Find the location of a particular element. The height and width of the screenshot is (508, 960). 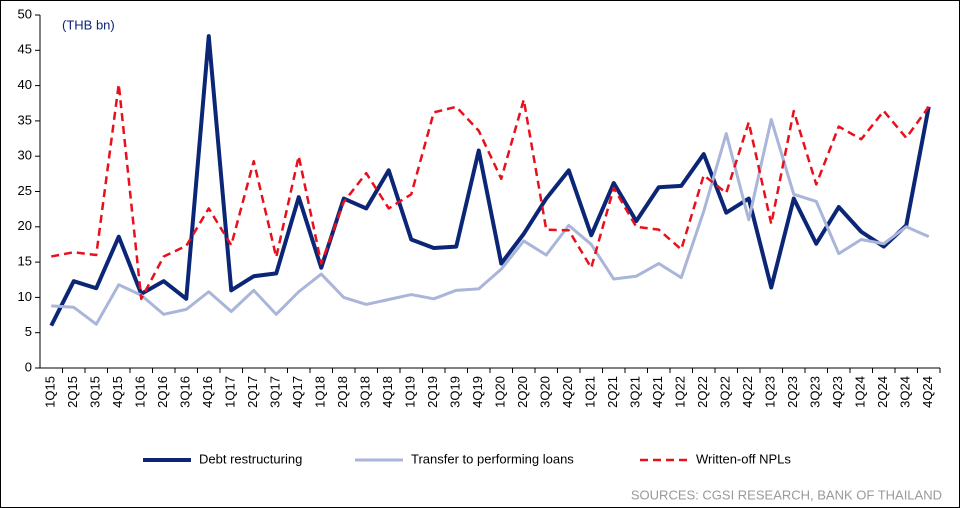

x-tick-label: 3Q16 is located at coordinates (185, 392).